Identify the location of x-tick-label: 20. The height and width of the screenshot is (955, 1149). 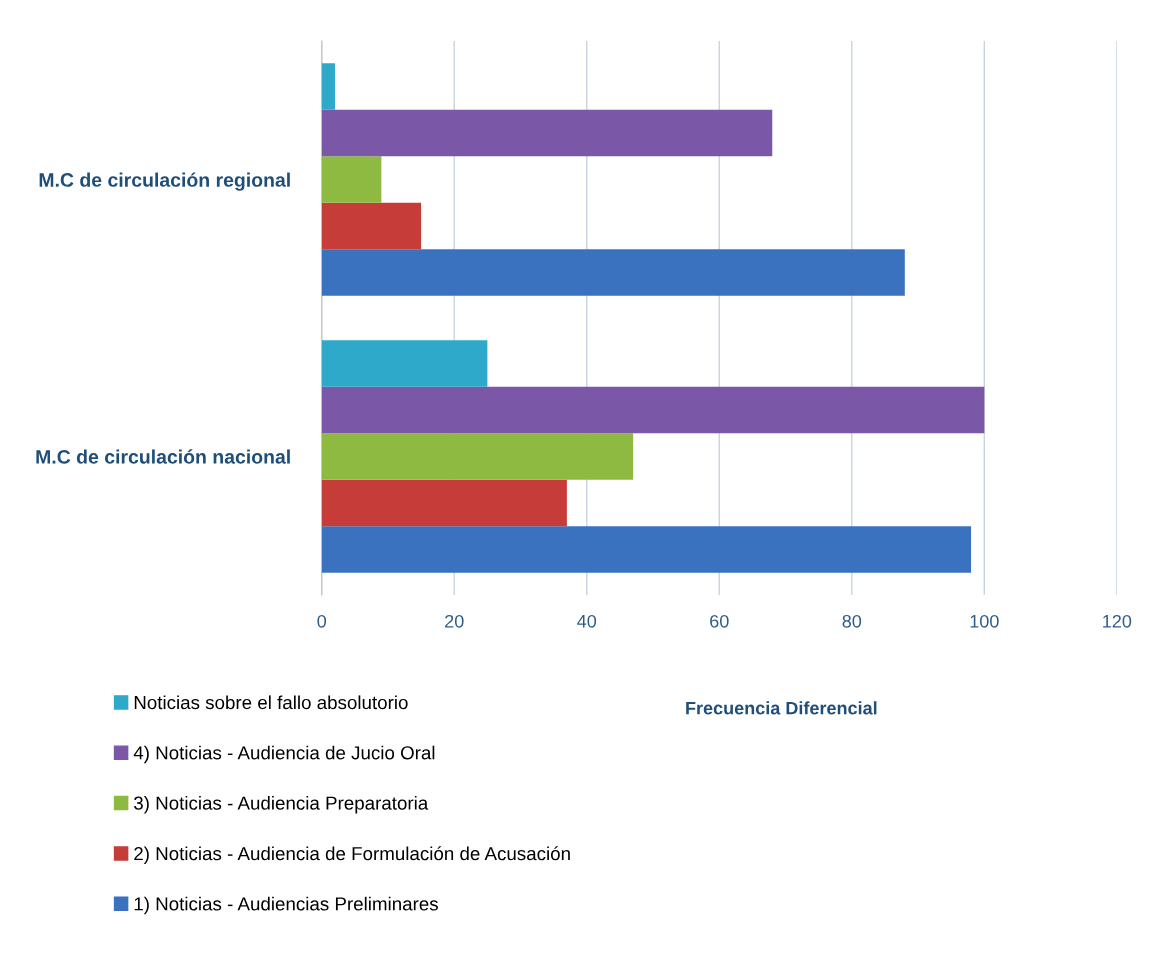
(454, 621).